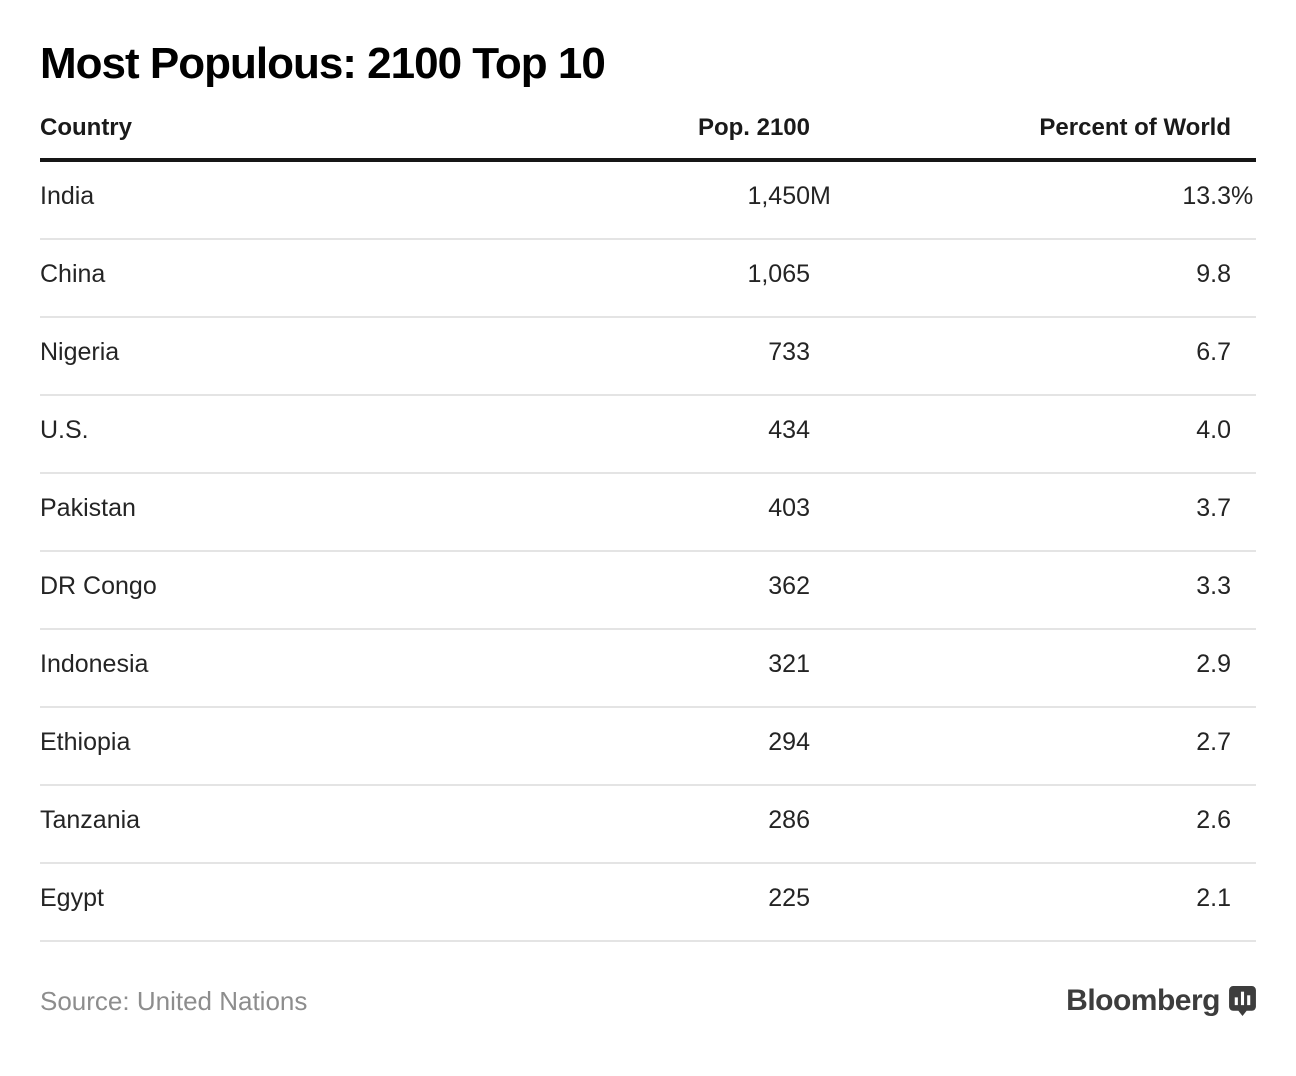  Describe the element at coordinates (1213, 819) in the screenshot. I see `percent-cell: 2.6` at that location.